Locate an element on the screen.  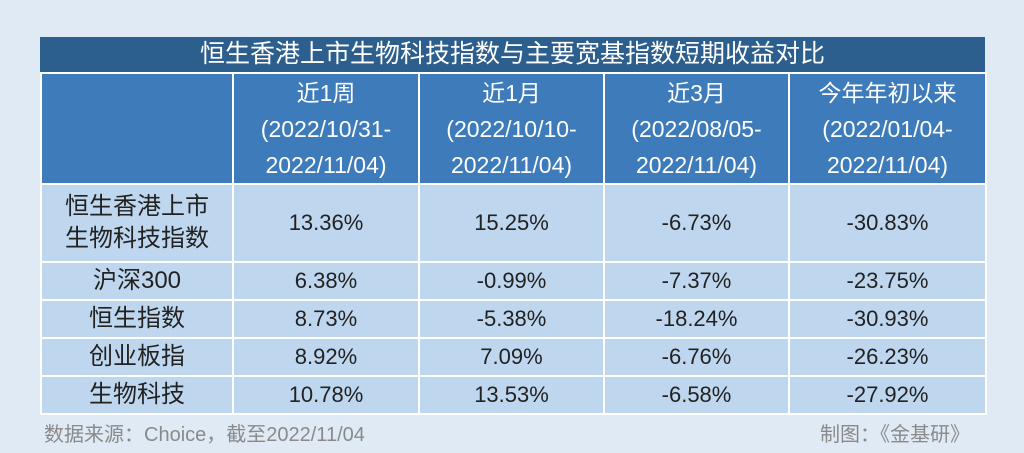
row-label: 生物科技 is located at coordinates (137, 395).